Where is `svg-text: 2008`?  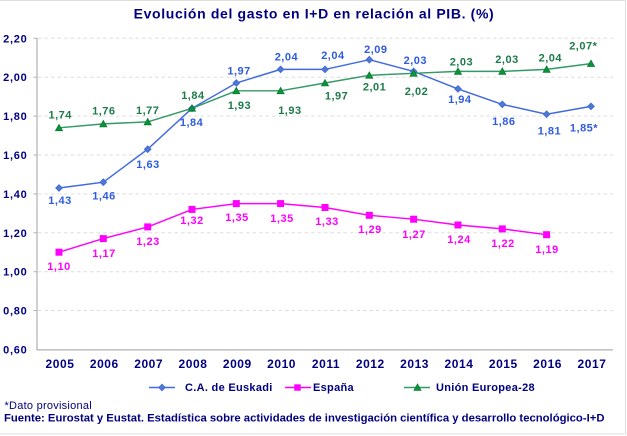
svg-text: 2008 is located at coordinates (193, 364).